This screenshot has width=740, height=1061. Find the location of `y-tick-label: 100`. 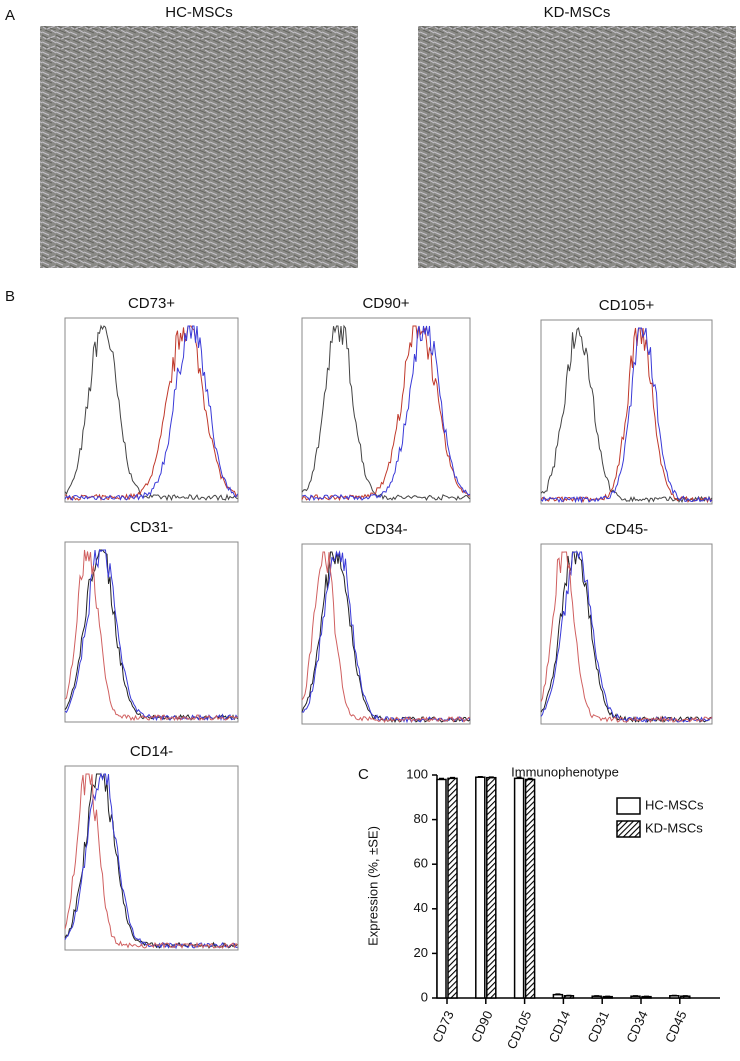

y-tick-label: 100 is located at coordinates (417, 773).